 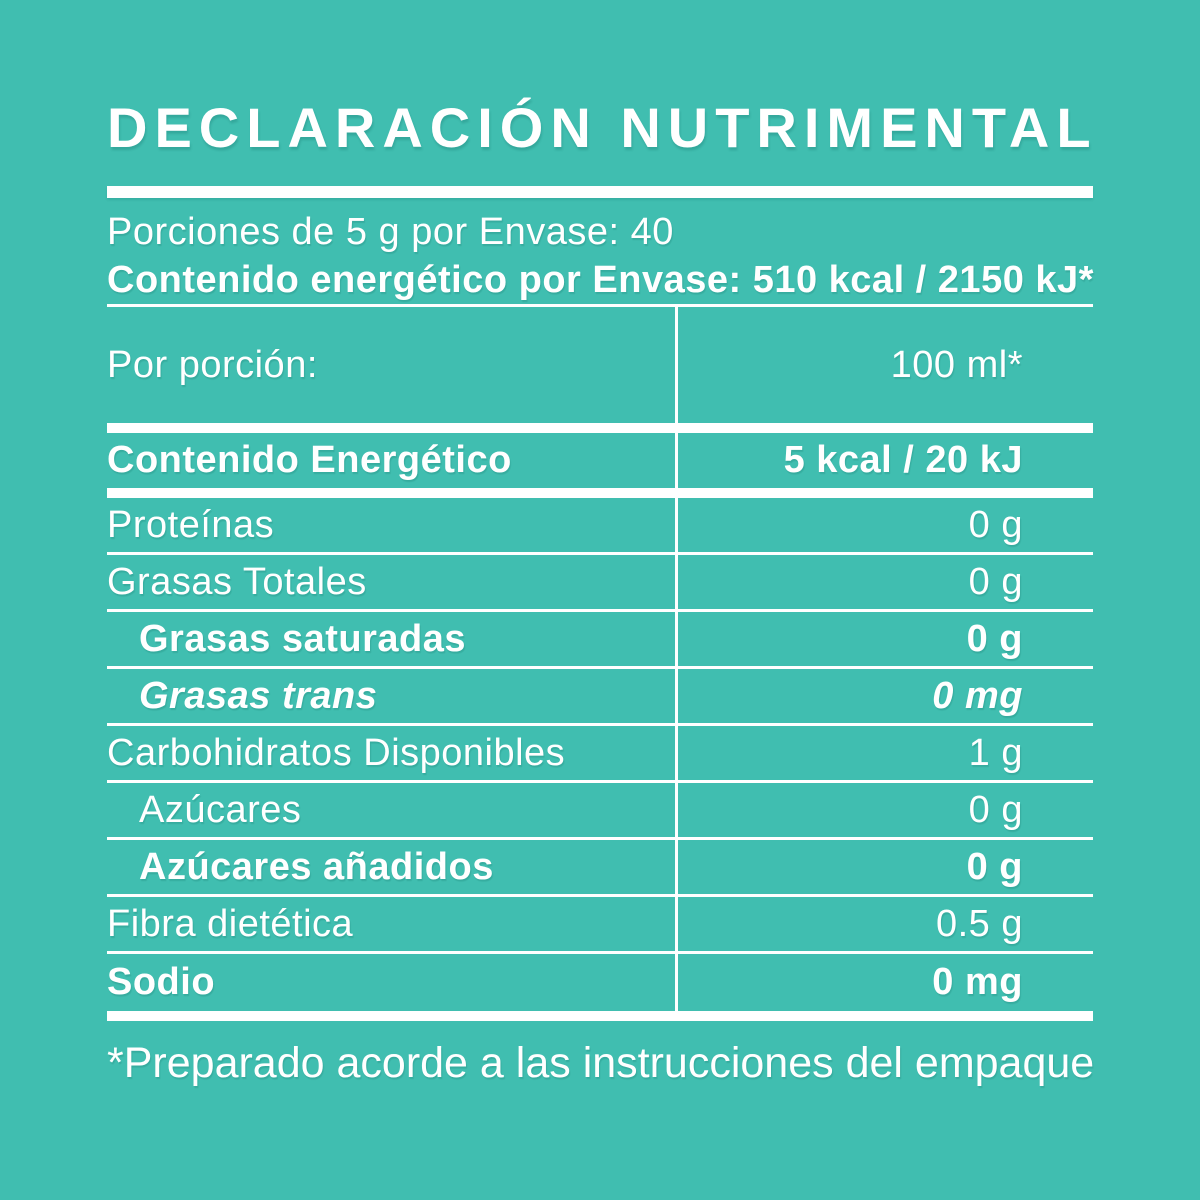 What do you see at coordinates (336, 752) in the screenshot?
I see `row-label: Carbohidratos Disponibles` at bounding box center [336, 752].